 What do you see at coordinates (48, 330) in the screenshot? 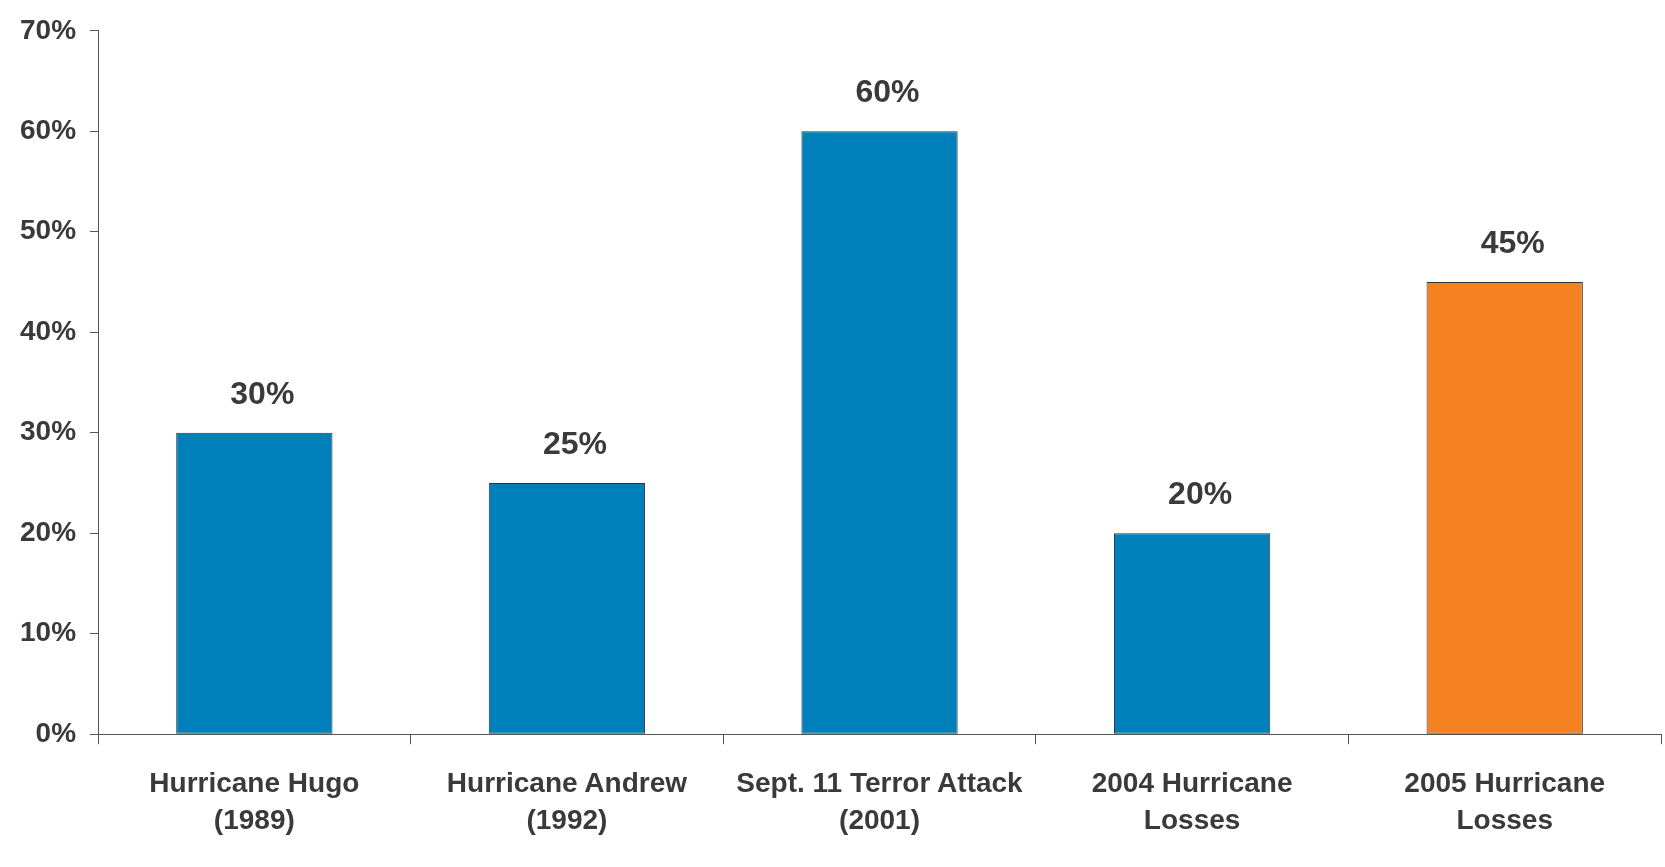
I see `y-tick-label: 40%` at bounding box center [48, 330].